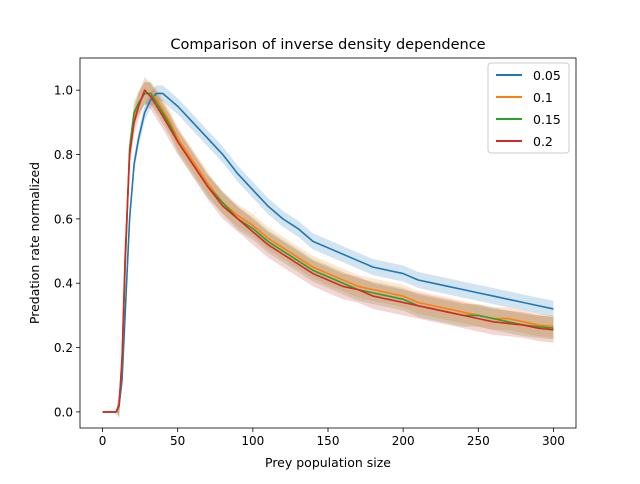  Describe the element at coordinates (547, 119) in the screenshot. I see `legend-label-0-15: 0.15` at that location.